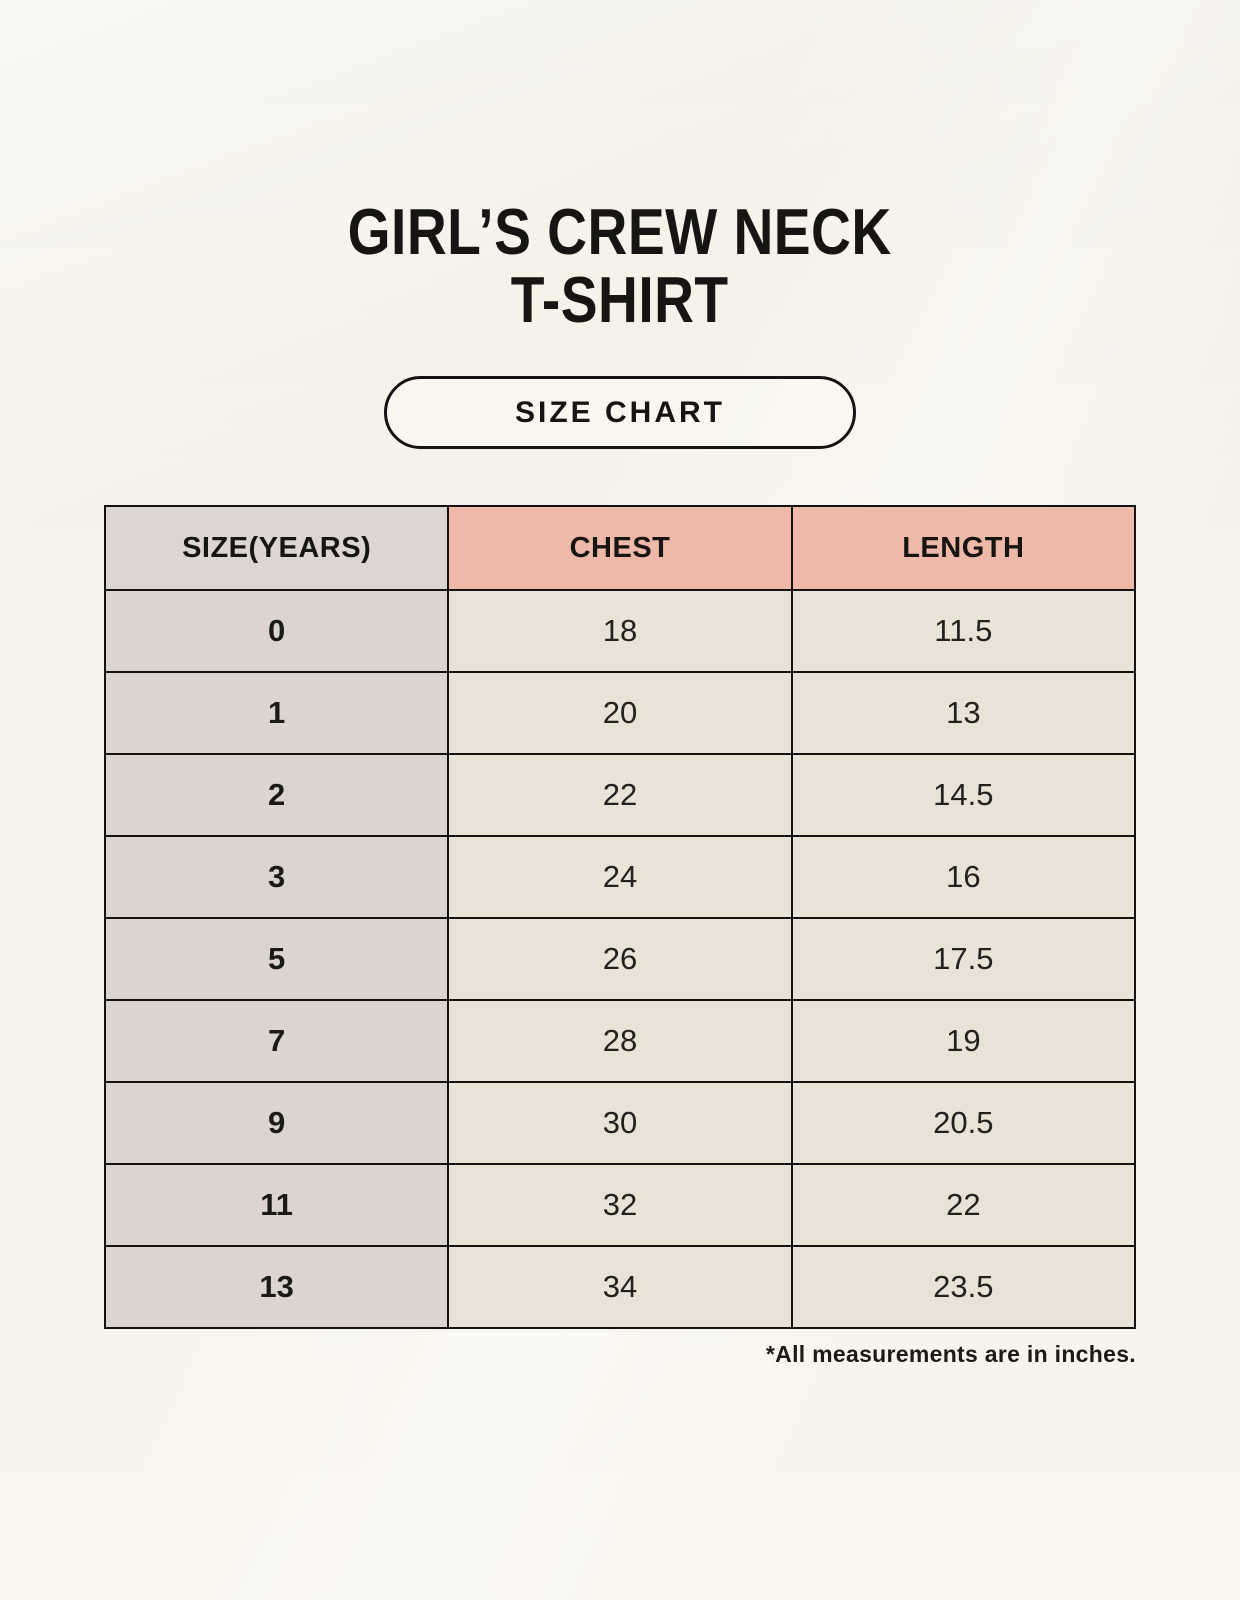 The image size is (1240, 1600). I want to click on length-cell: 23.5, so click(963, 1287).